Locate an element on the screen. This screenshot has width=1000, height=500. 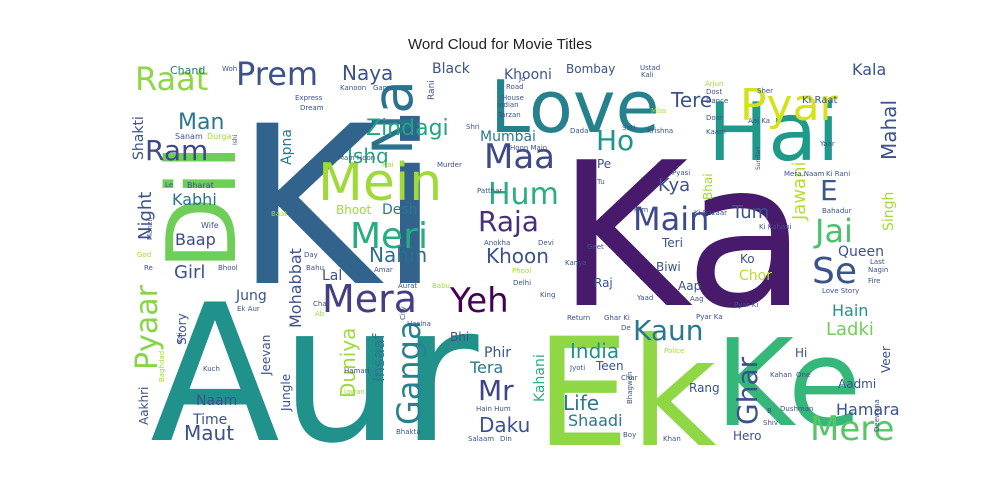
word-kuch: Kuch is located at coordinates (211, 369).